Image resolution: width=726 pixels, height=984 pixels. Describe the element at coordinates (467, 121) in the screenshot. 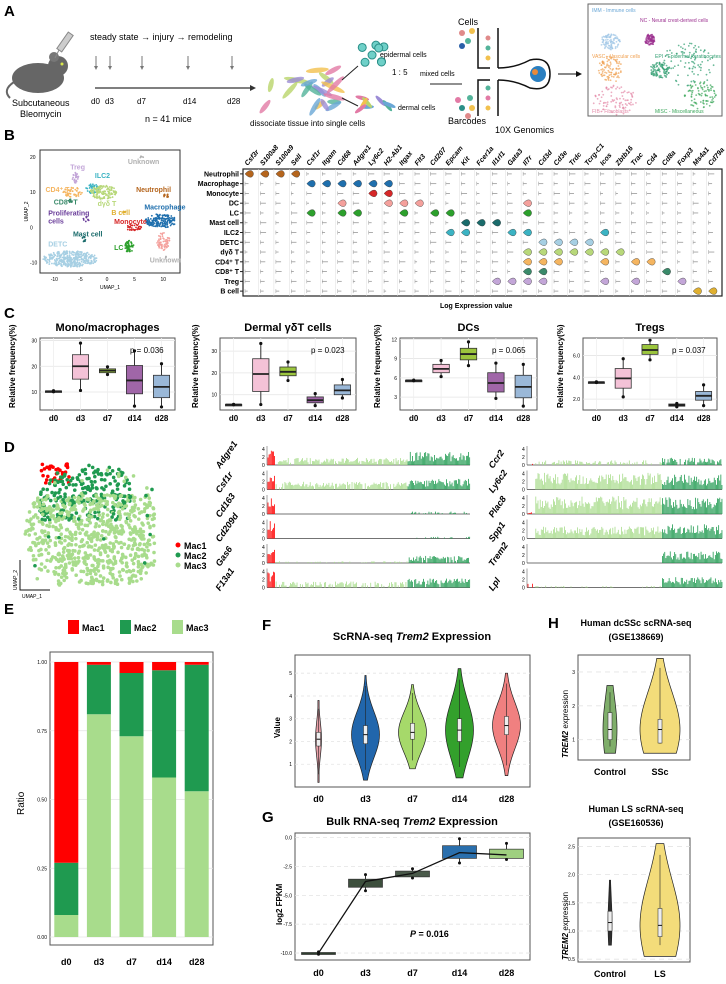

I see `barcodes-label: Barcodes` at that location.